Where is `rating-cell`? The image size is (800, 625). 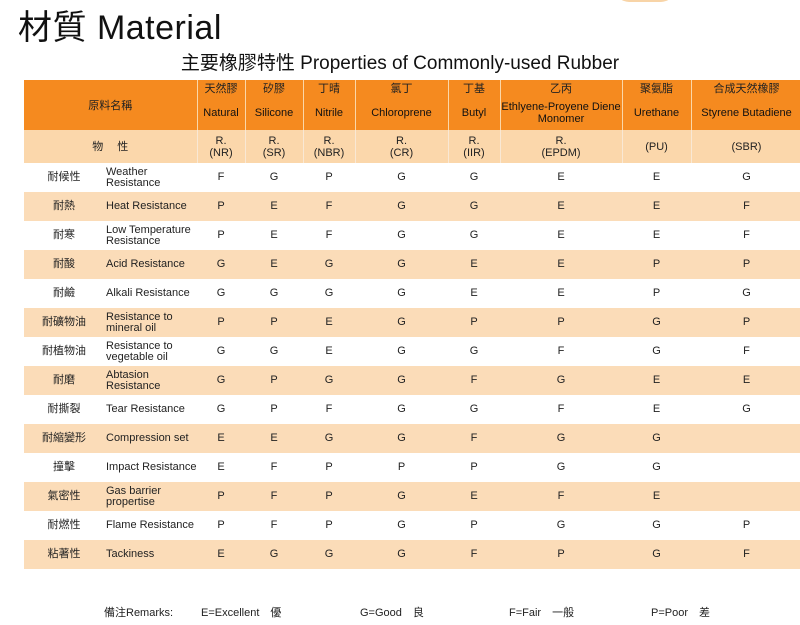
rating-cell is located at coordinates (745, 496).